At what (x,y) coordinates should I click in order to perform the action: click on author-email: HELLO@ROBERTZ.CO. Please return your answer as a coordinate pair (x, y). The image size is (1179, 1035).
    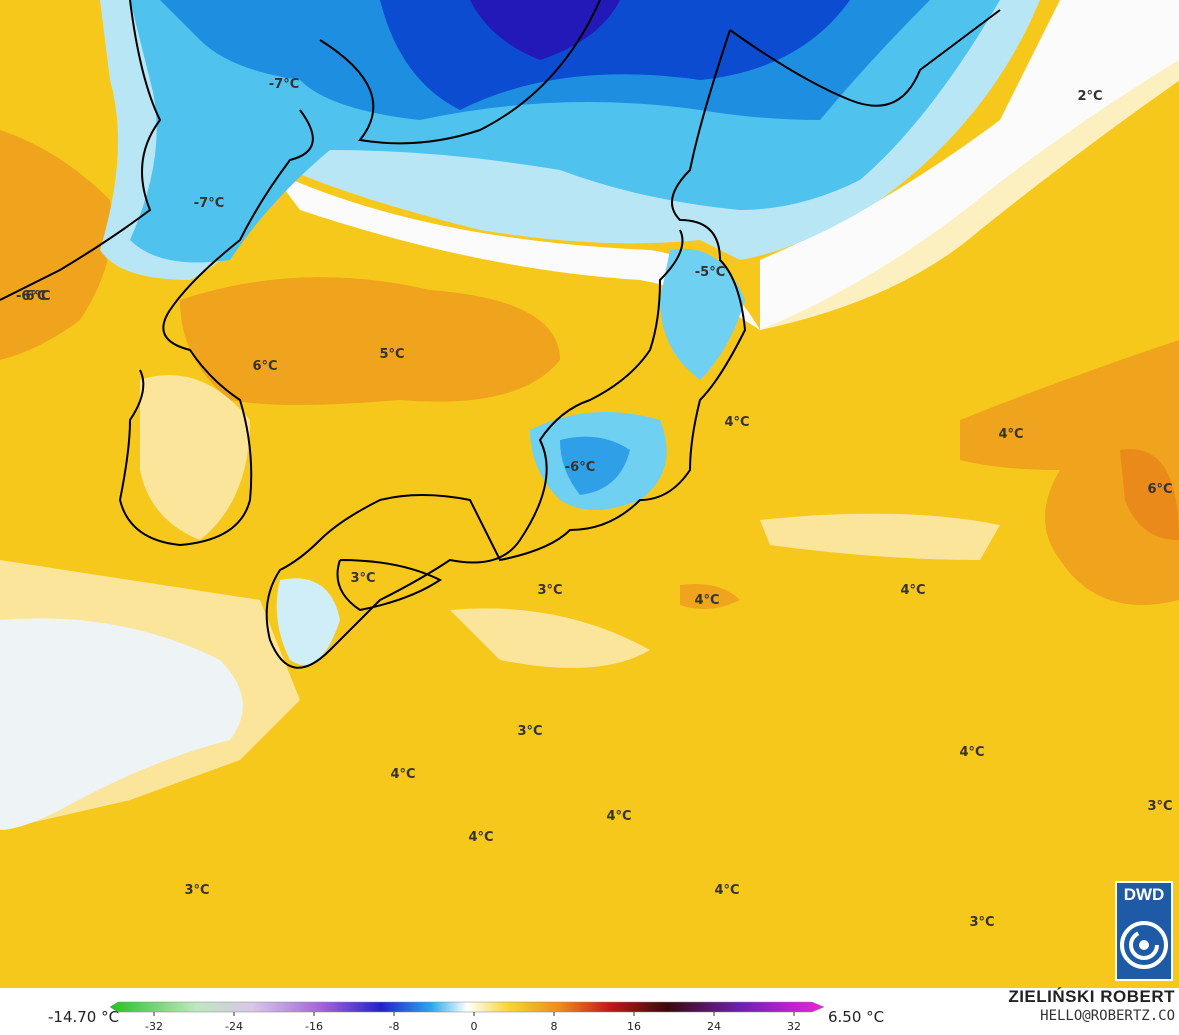
    Looking at the image, I should click on (1107, 1016).